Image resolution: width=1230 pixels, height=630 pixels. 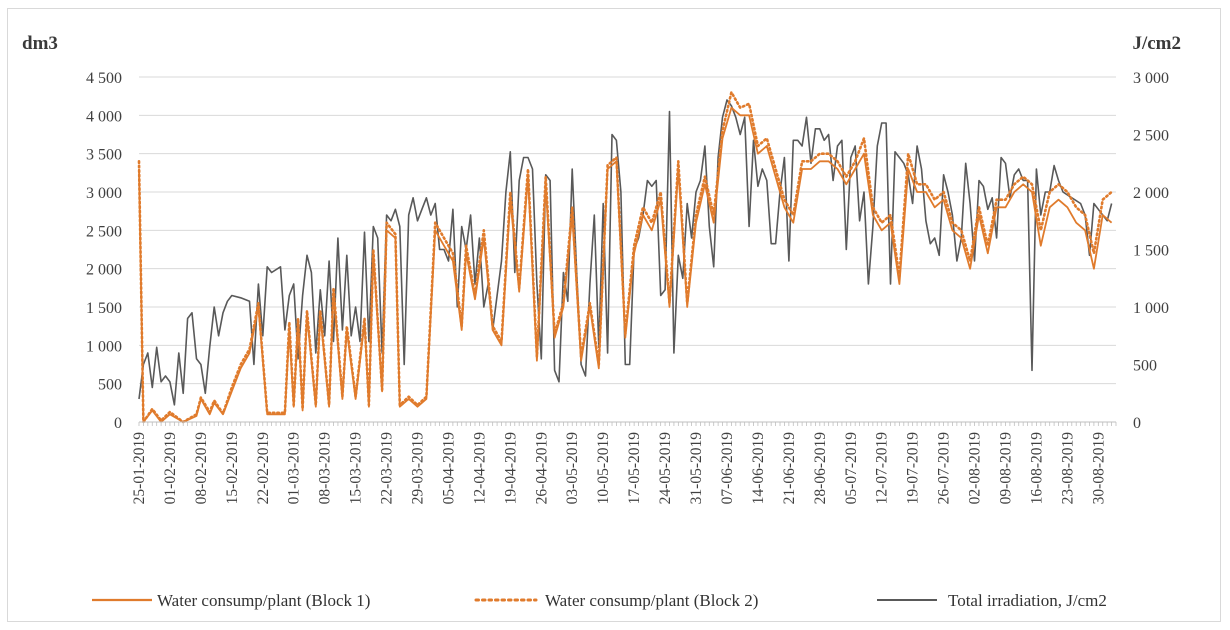 I want to click on legend-item-irradiation: Total irradiation, J/cm2, so click(x=992, y=600).